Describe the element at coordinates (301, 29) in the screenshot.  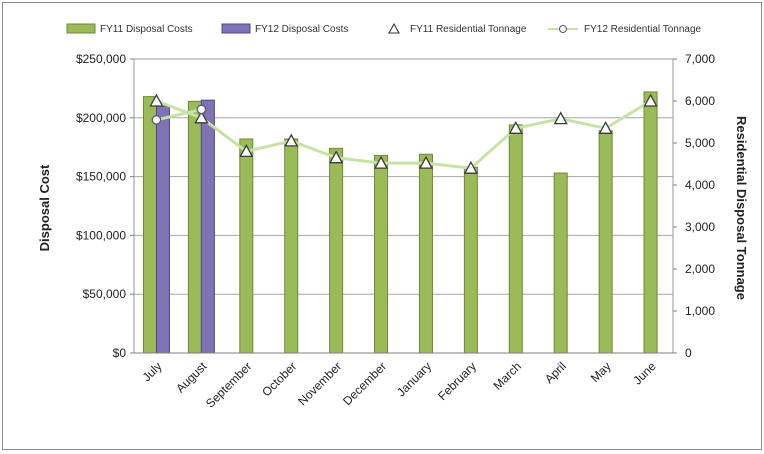
I see `legend-label: FY12 Disposal Costs` at that location.